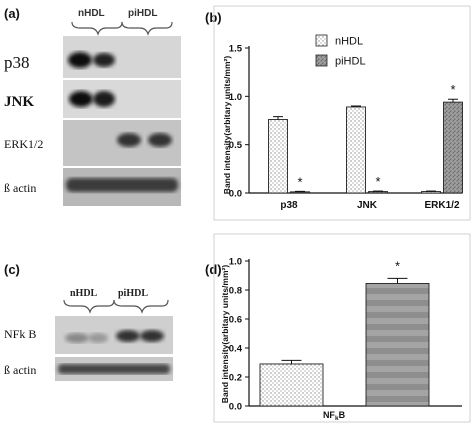  What do you see at coordinates (133, 293) in the screenshot?
I see `blot-c-group-pihdl: piHDL` at bounding box center [133, 293].